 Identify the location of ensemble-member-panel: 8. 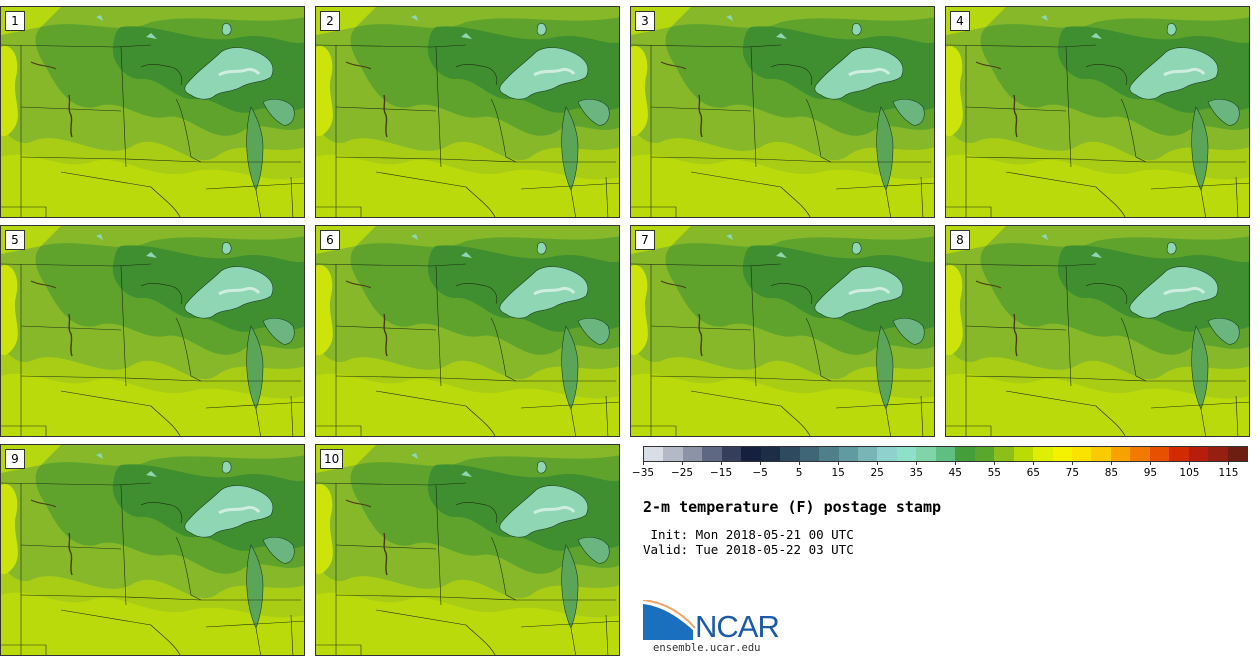
(1097, 331).